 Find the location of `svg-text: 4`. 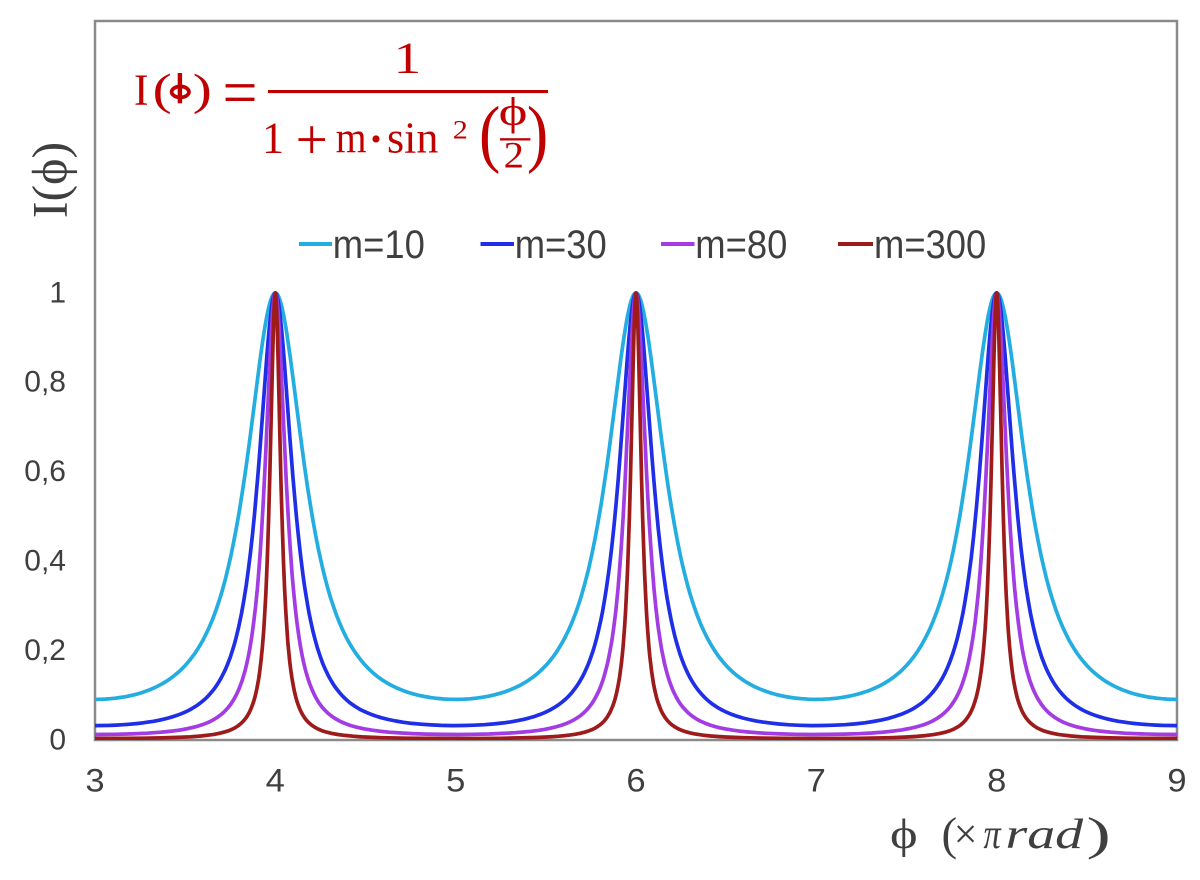

svg-text: 4 is located at coordinates (275, 782).